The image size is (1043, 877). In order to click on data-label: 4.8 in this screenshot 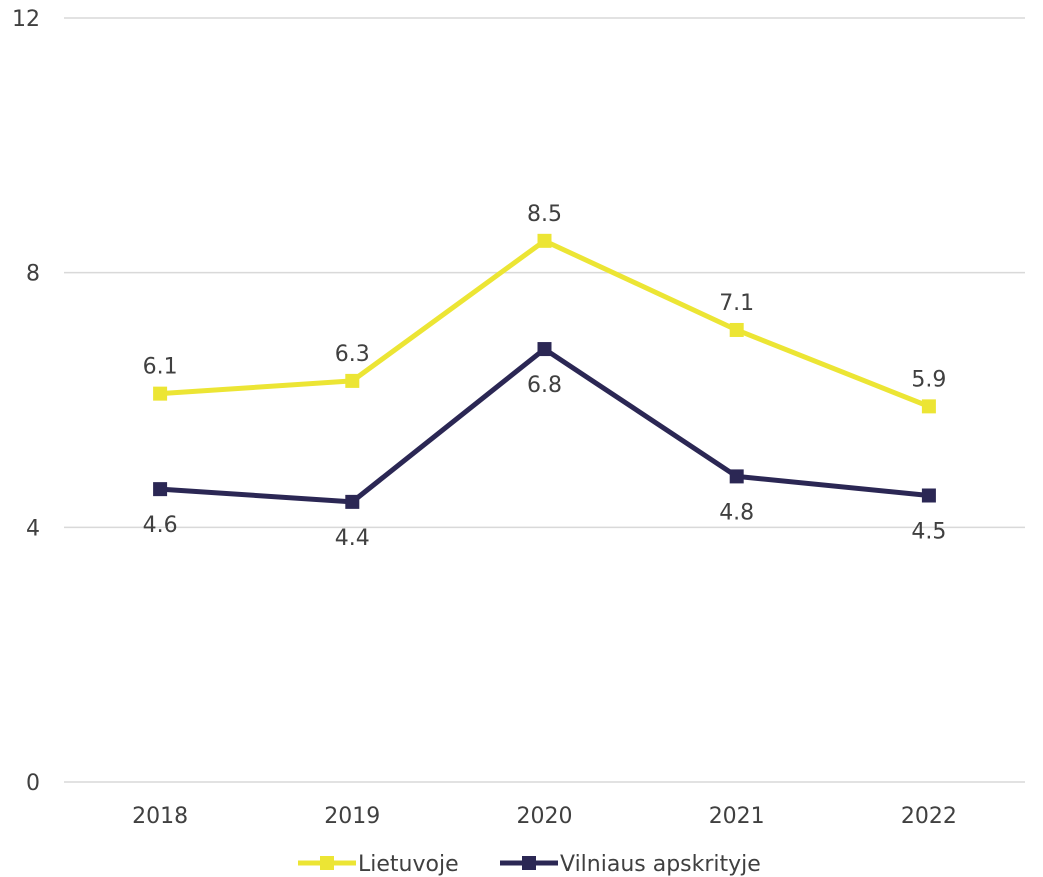, I will do `click(736, 512)`.